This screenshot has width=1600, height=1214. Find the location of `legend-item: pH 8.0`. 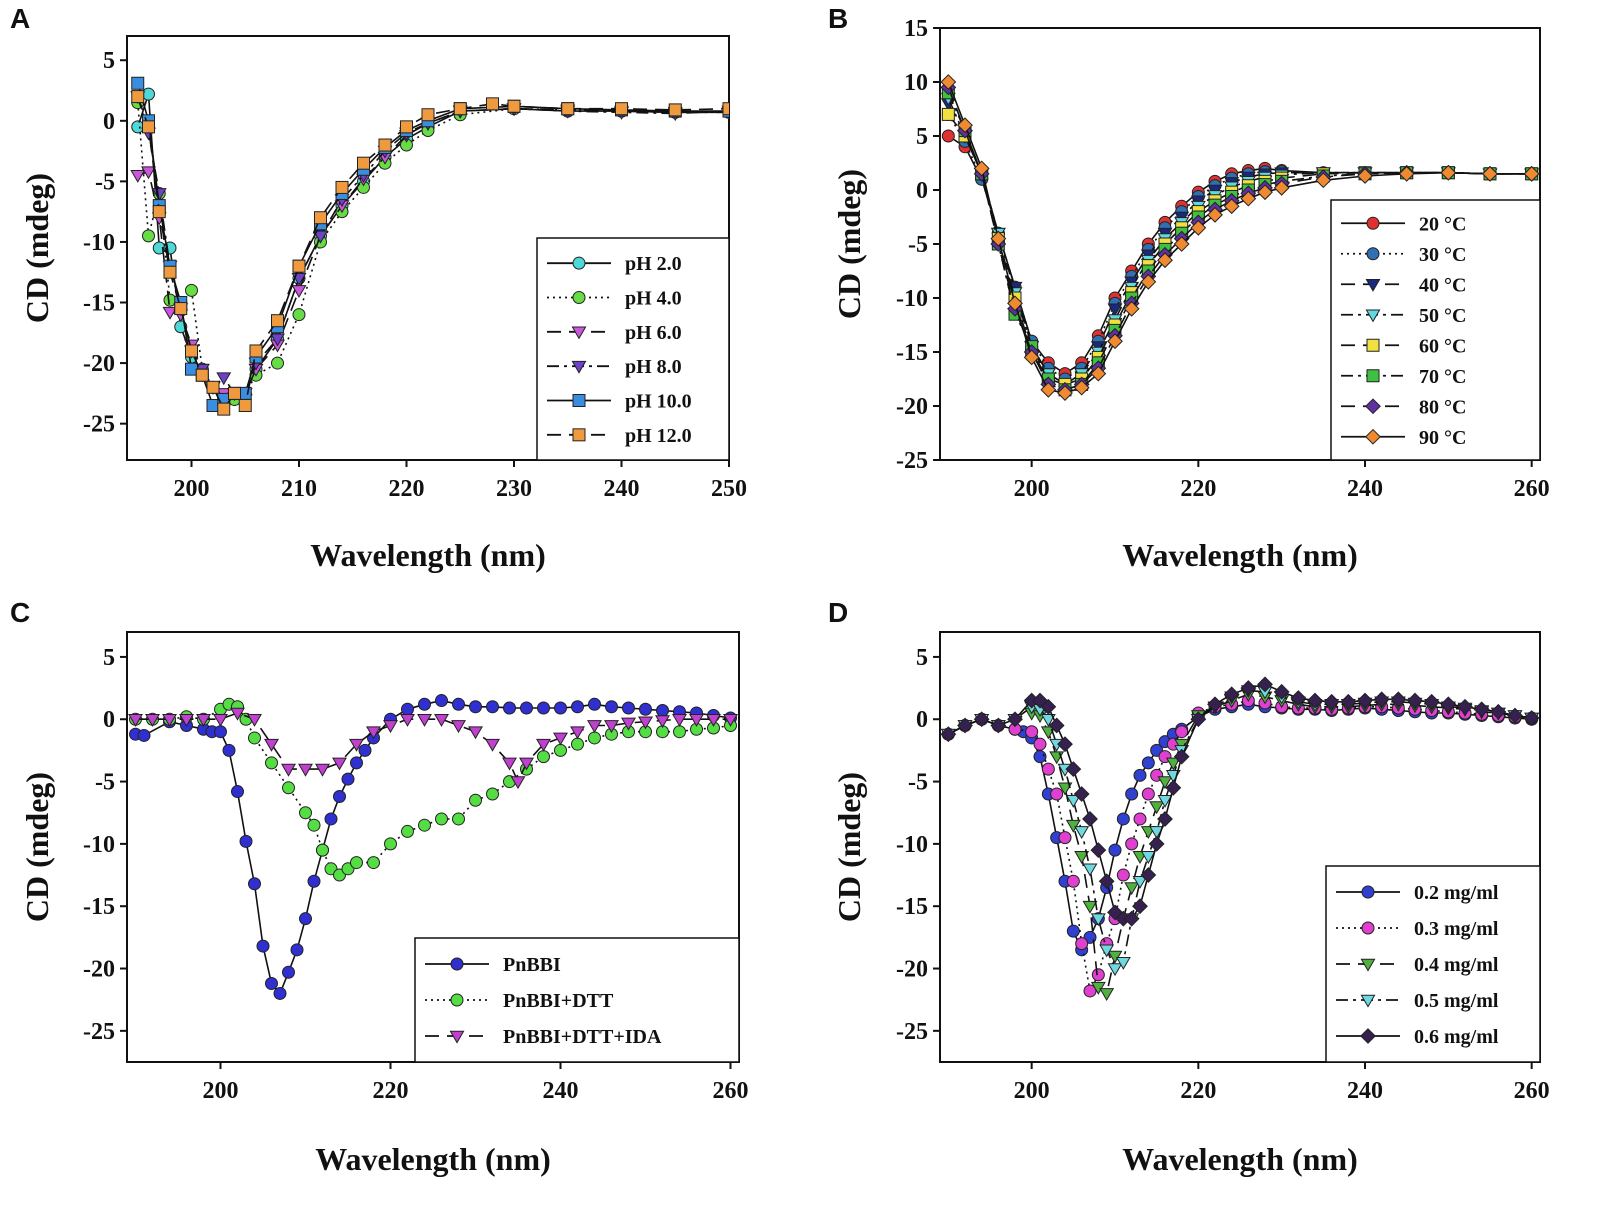

legend-item: pH 8.0 is located at coordinates (614, 367).